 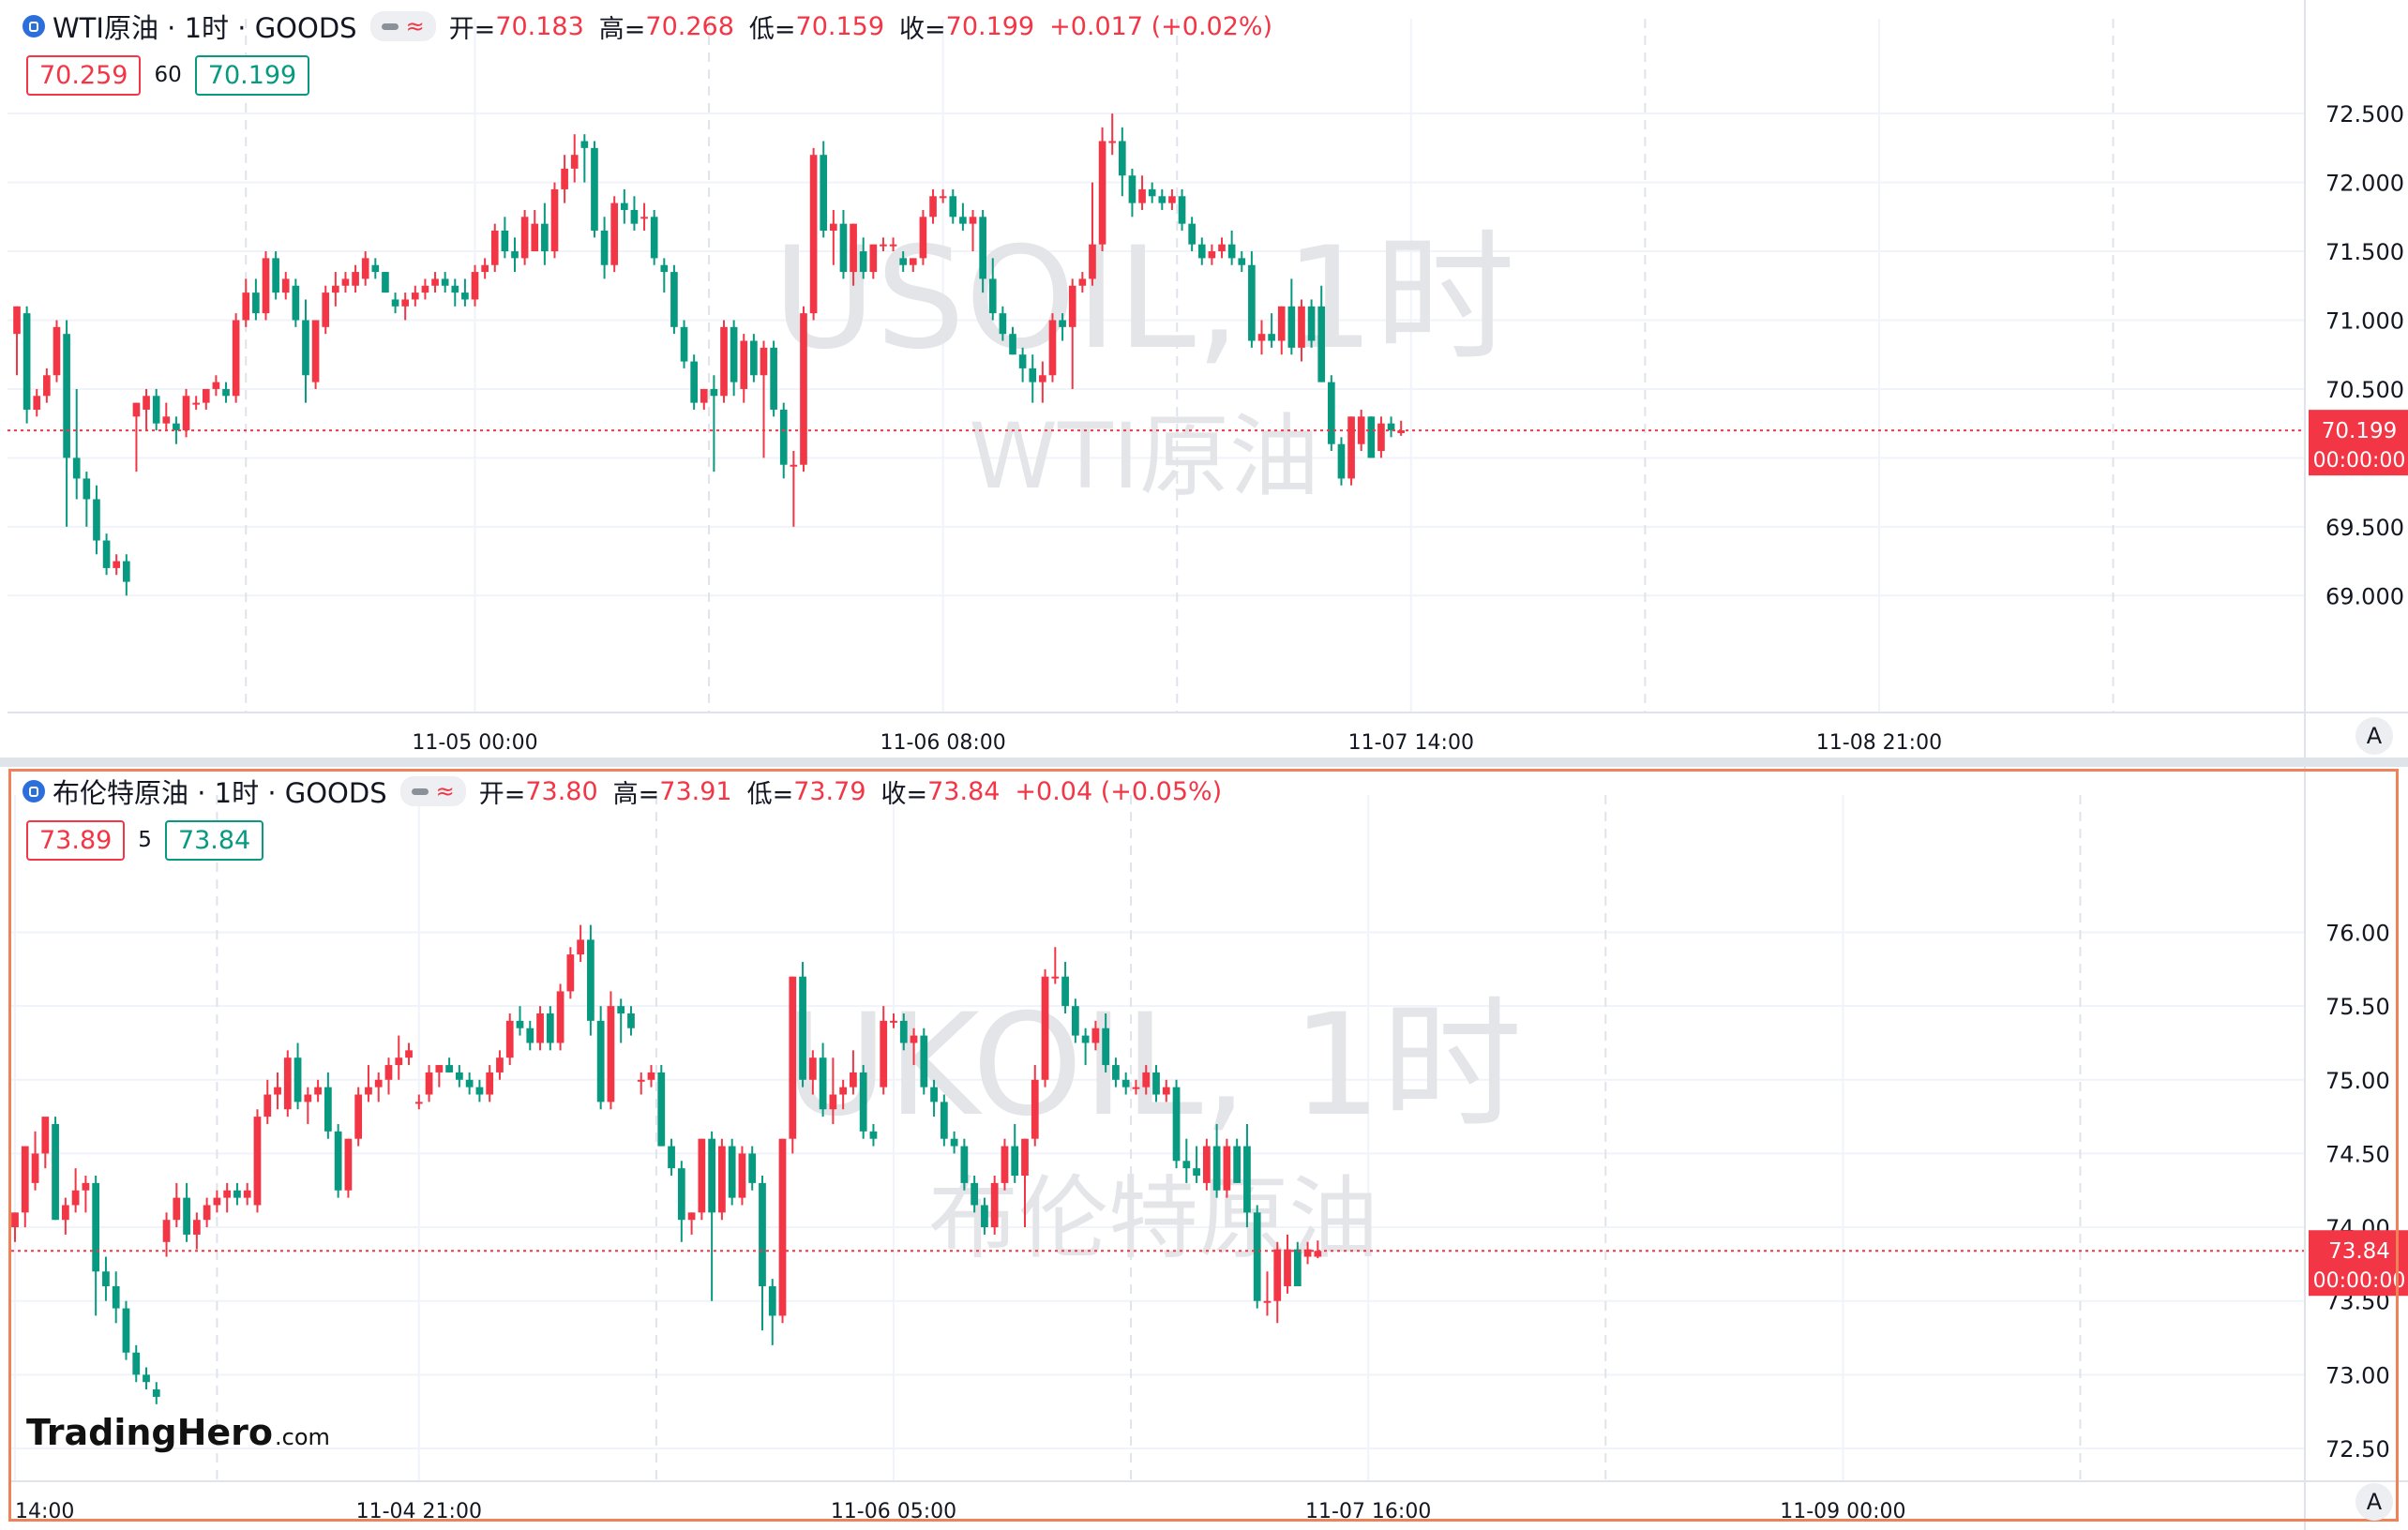 I want to click on price-tick-label: 69.000, so click(x=2364, y=596).